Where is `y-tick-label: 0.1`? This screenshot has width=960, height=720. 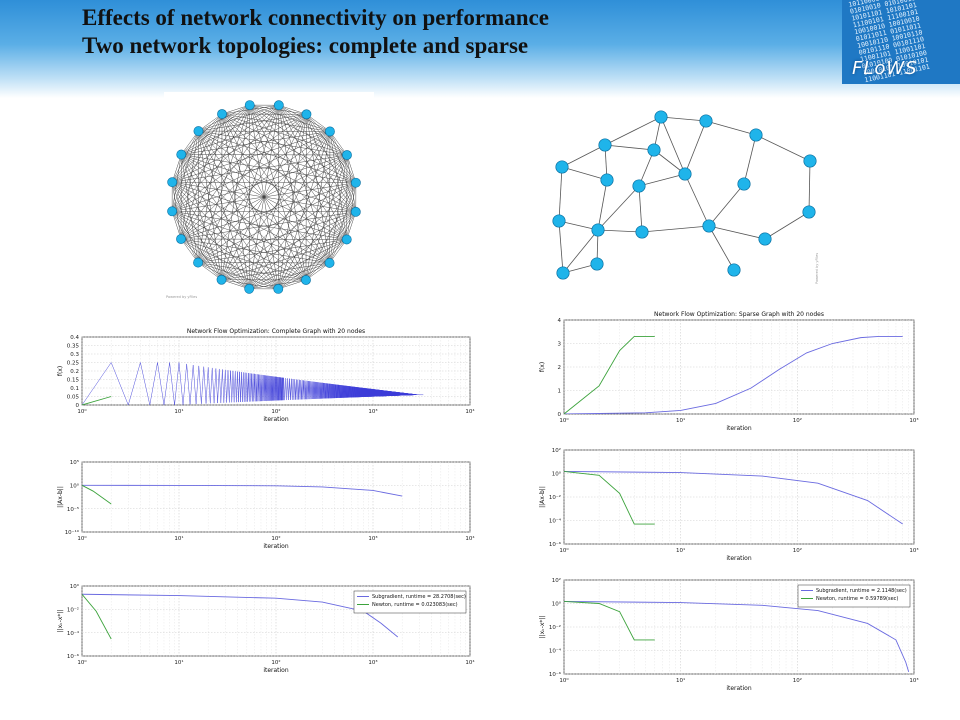 y-tick-label: 0.1 is located at coordinates (74, 389).